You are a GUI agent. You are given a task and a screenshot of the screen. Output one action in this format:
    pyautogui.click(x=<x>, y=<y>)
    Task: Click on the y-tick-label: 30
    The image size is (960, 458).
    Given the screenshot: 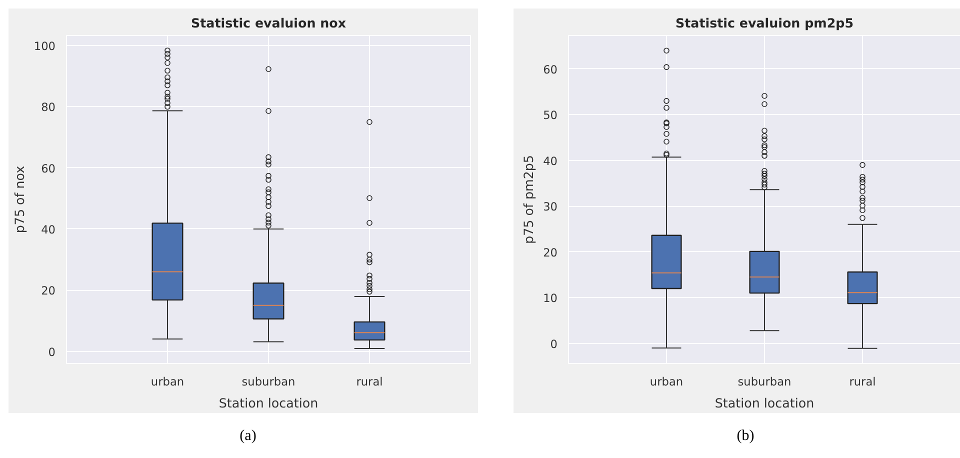 What is the action you would take?
    pyautogui.click(x=550, y=207)
    